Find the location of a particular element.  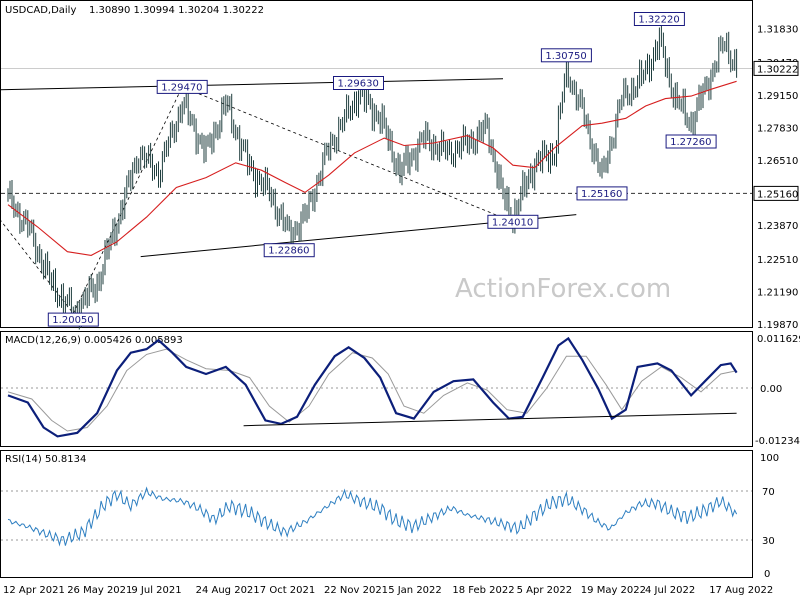

annotation-label: 1.29630 is located at coordinates (358, 84).